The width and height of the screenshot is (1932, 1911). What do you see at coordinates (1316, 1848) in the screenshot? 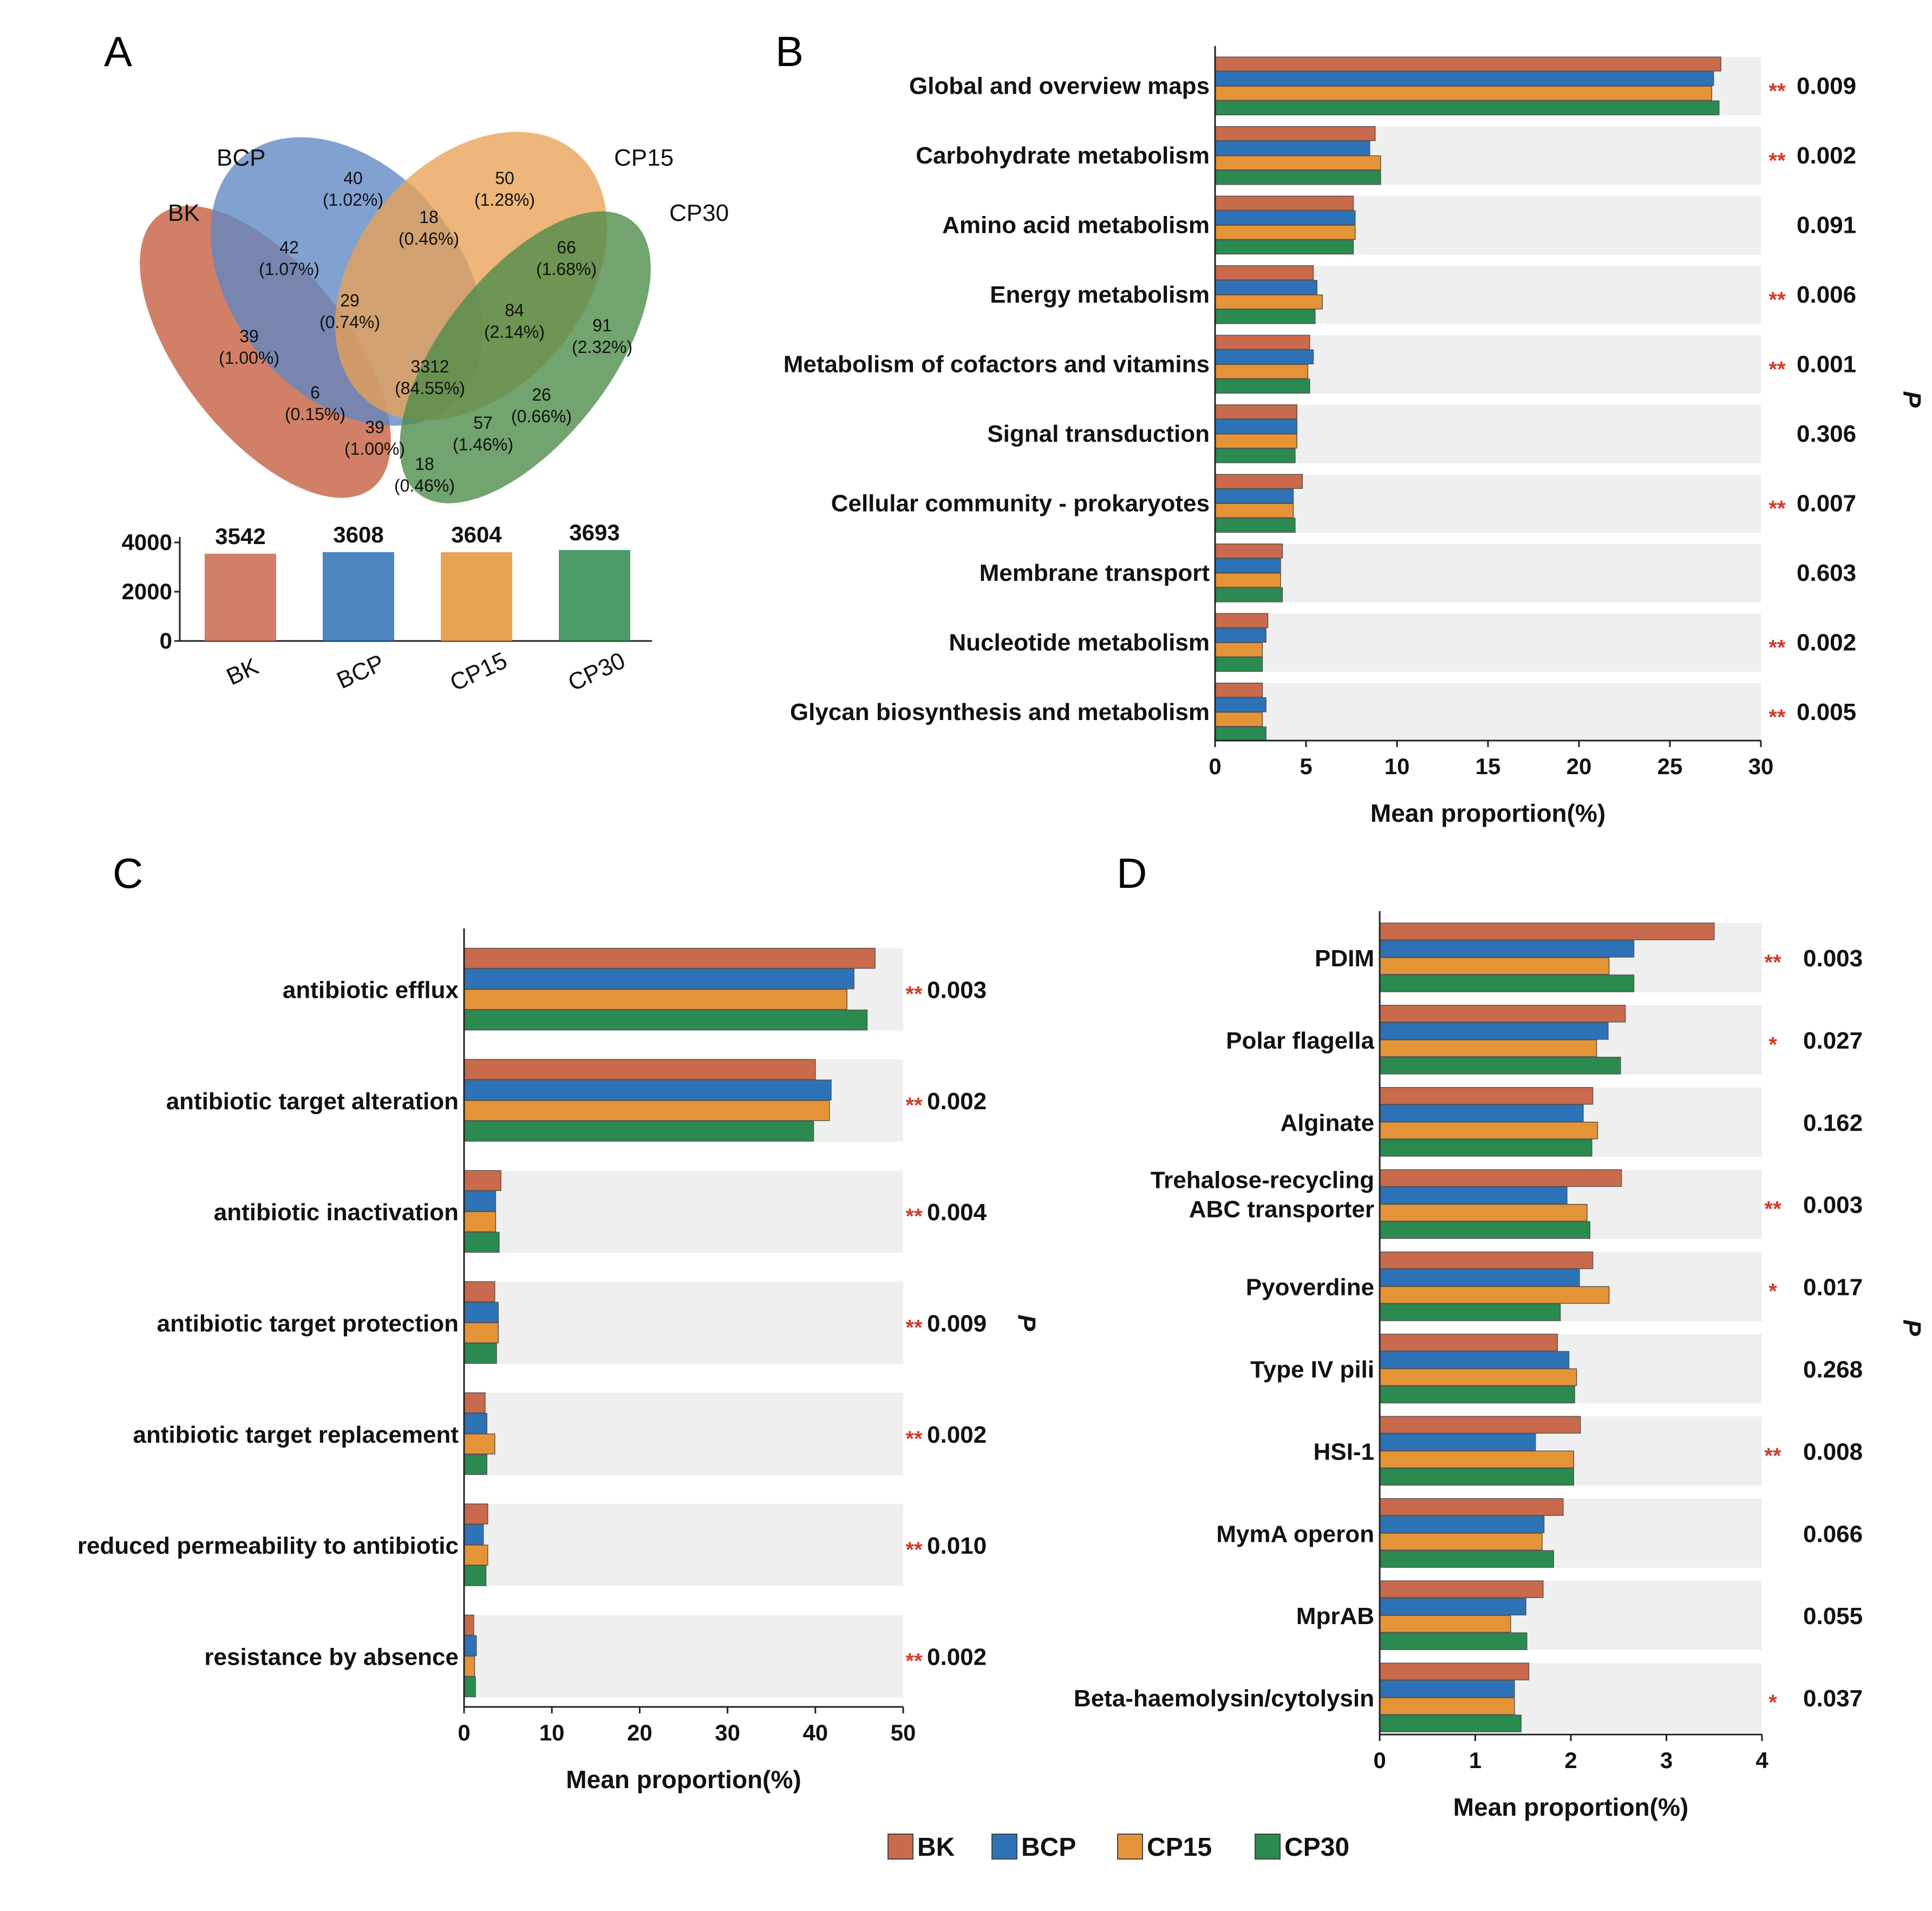
I see `legend-label-cp30: CP30` at bounding box center [1316, 1848].